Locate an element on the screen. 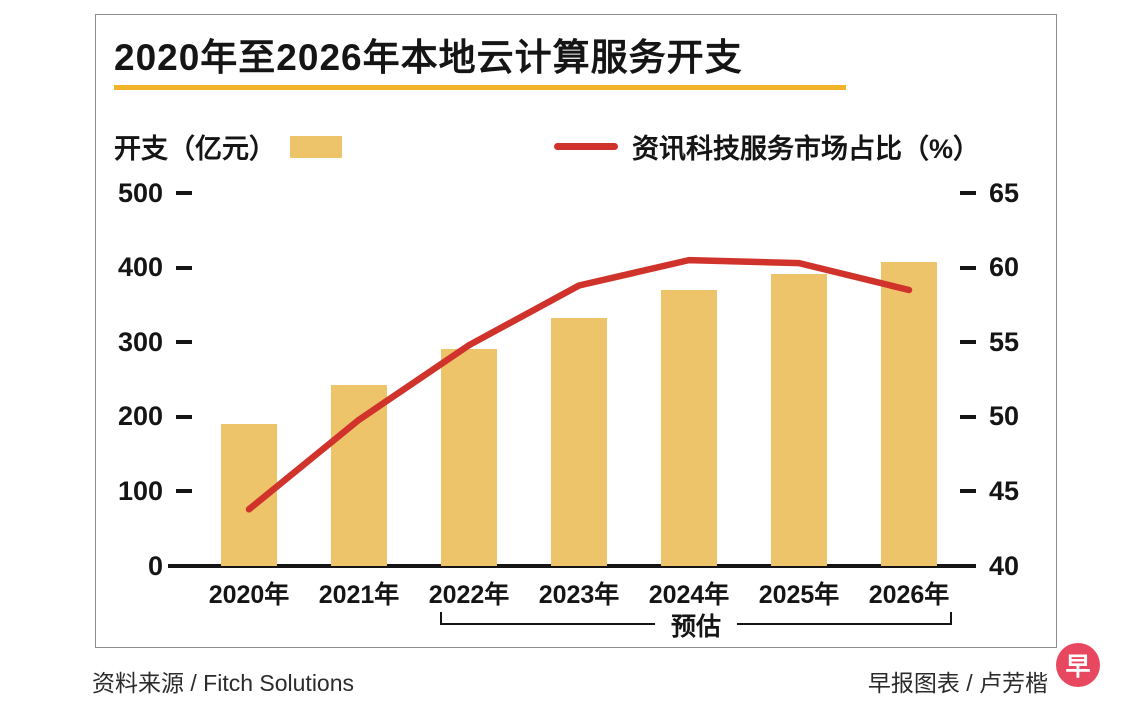  chart-title: 2020年至2026年本地云计算服务开支 is located at coordinates (428, 57).